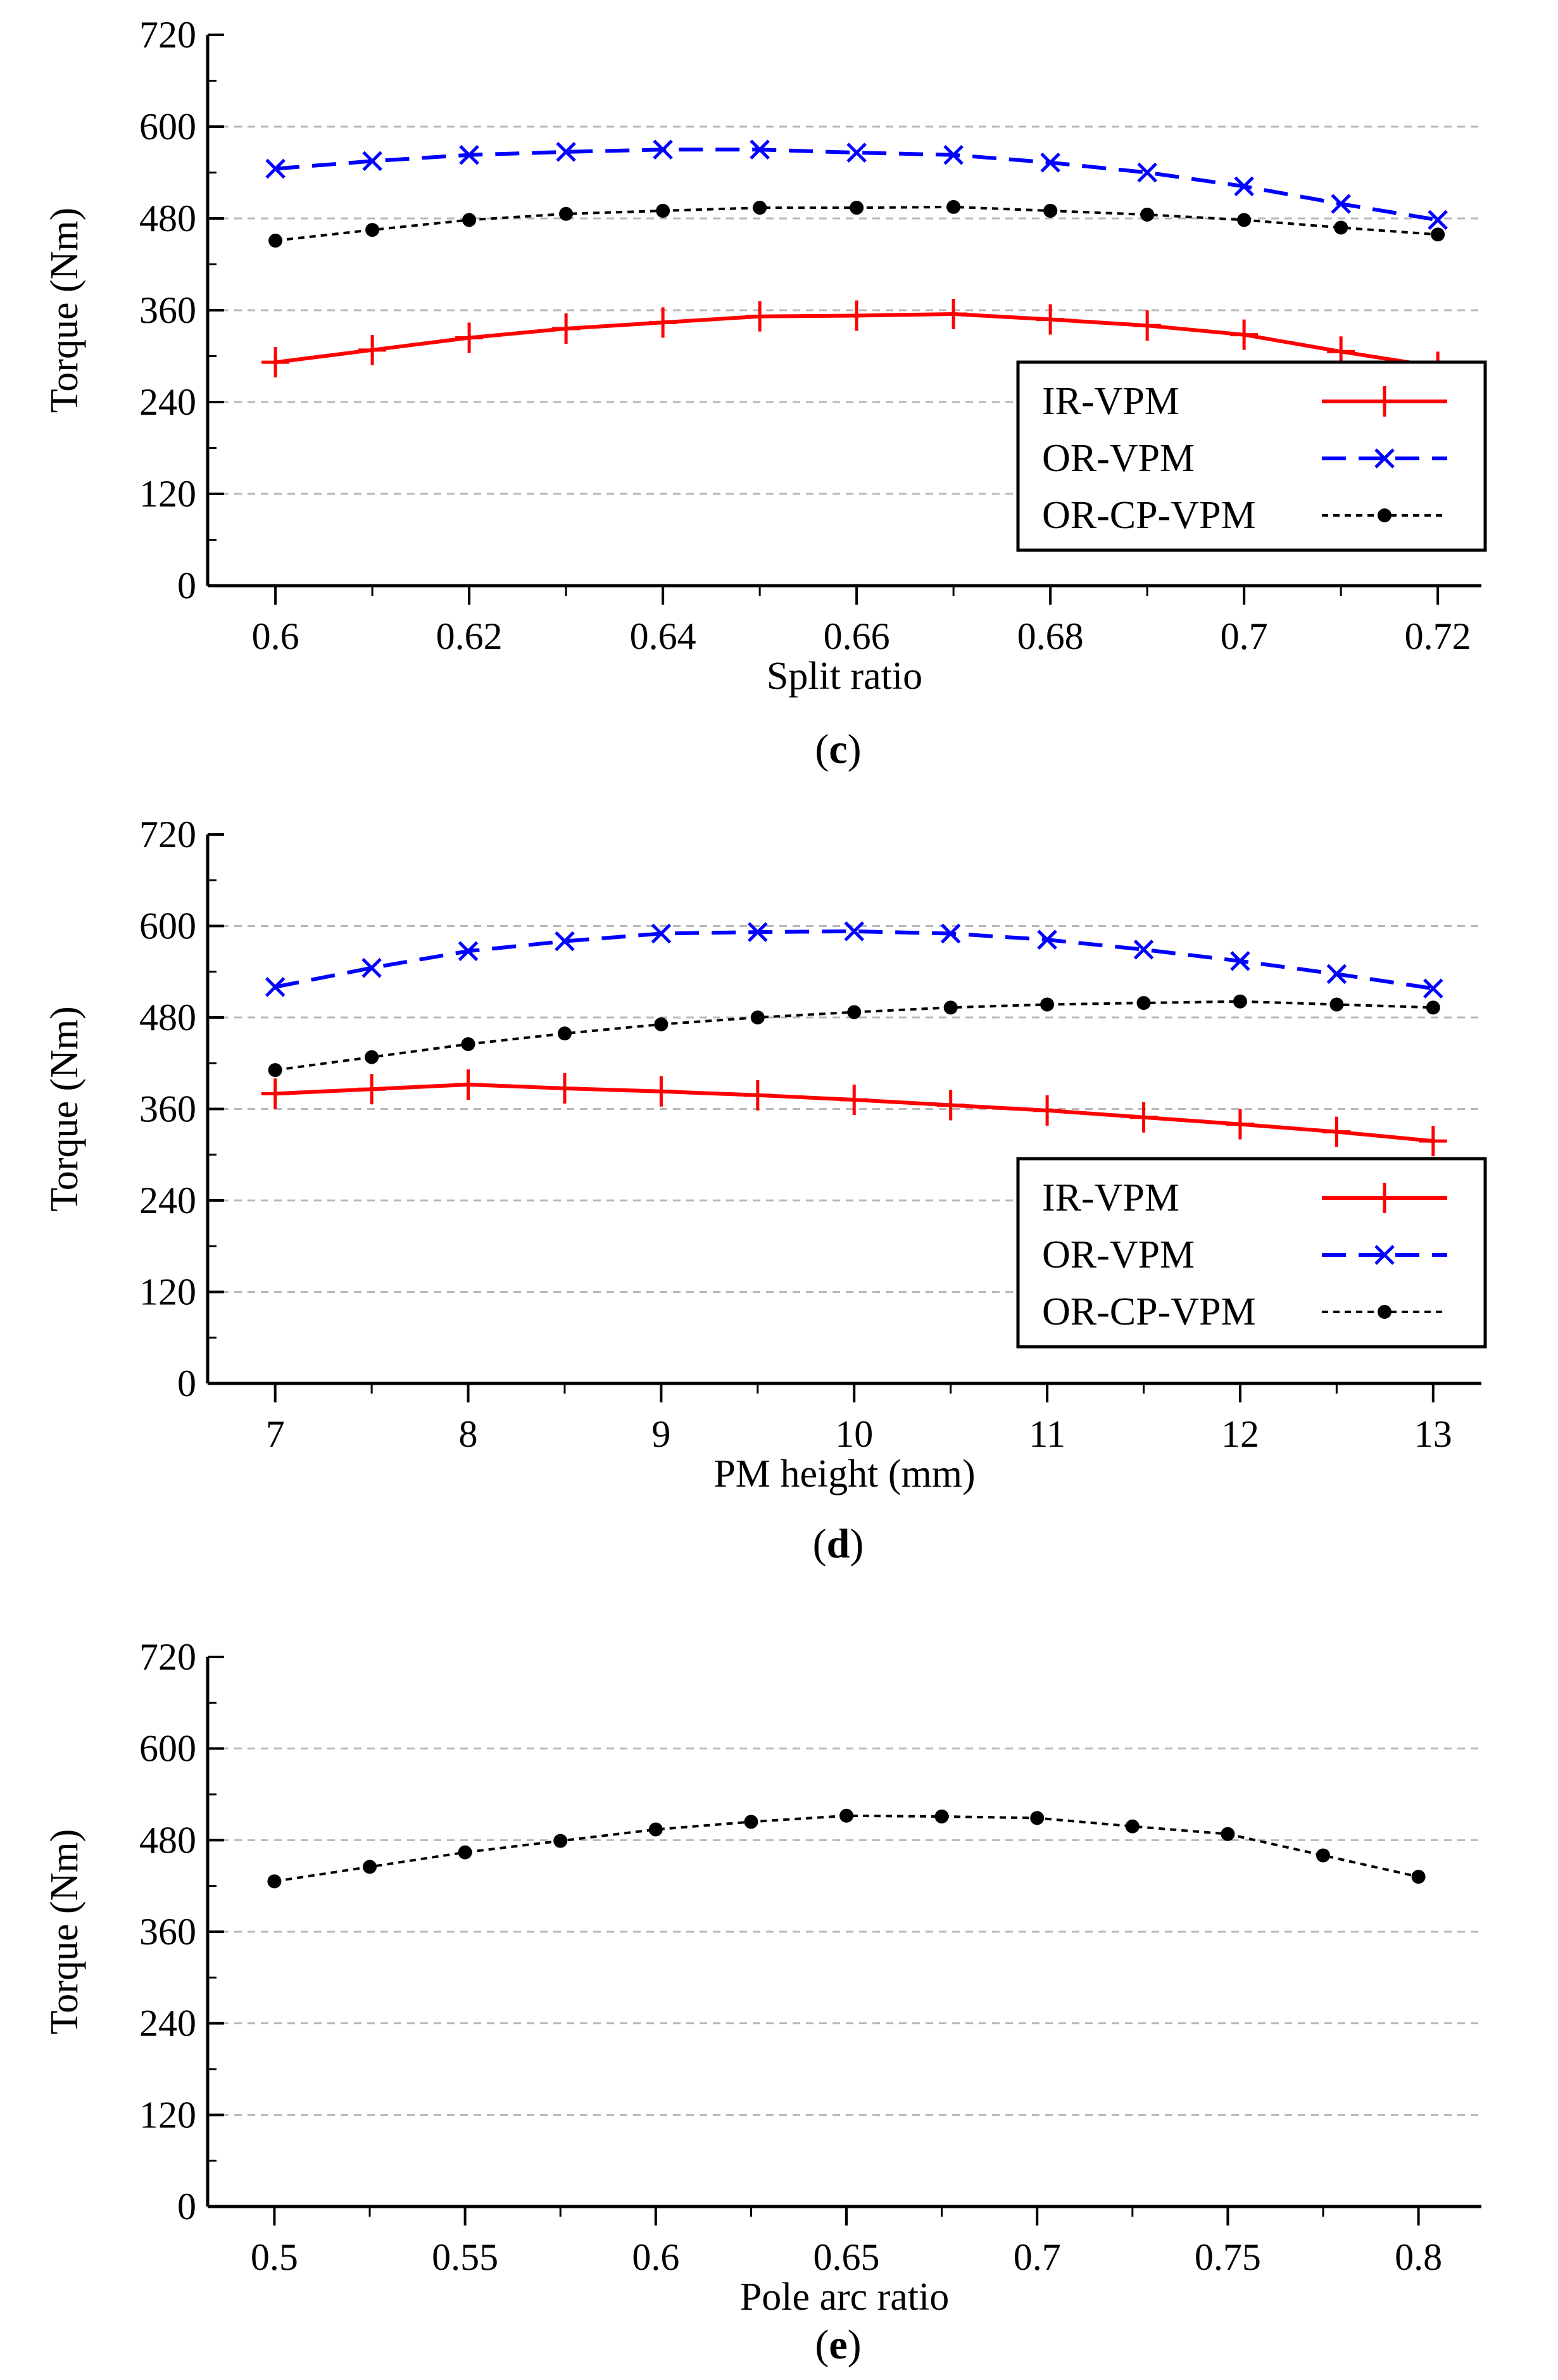 Image resolution: width=1558 pixels, height=2380 pixels. I want to click on x-tick-label: 0.5, so click(274, 2257).